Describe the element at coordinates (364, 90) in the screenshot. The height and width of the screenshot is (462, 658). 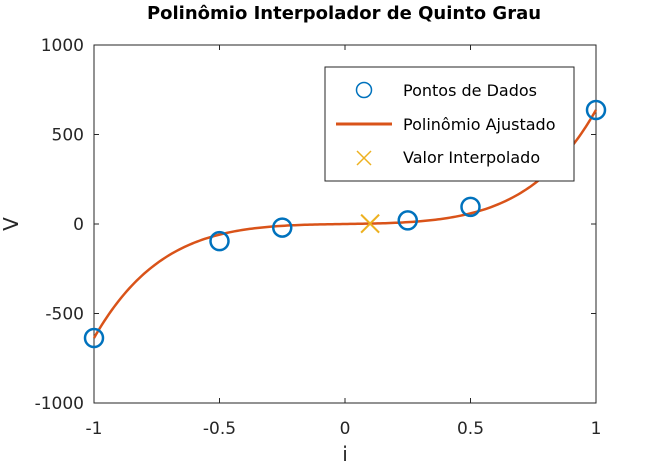
I see `legend-marker-data-points` at that location.